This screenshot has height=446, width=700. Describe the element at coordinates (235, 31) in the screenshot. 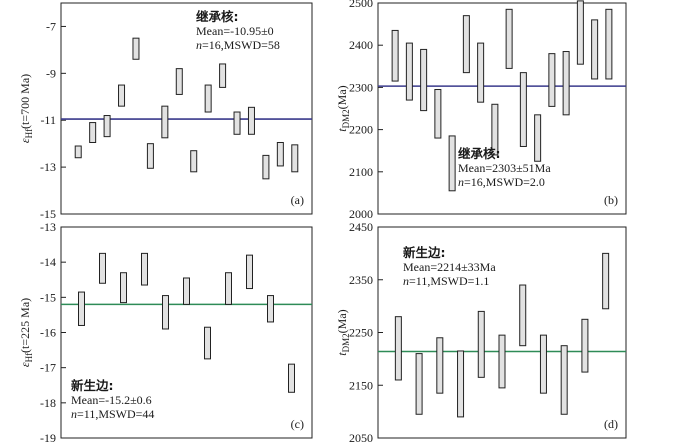

I see `annotation-mean: Mean=-10.95±0` at that location.